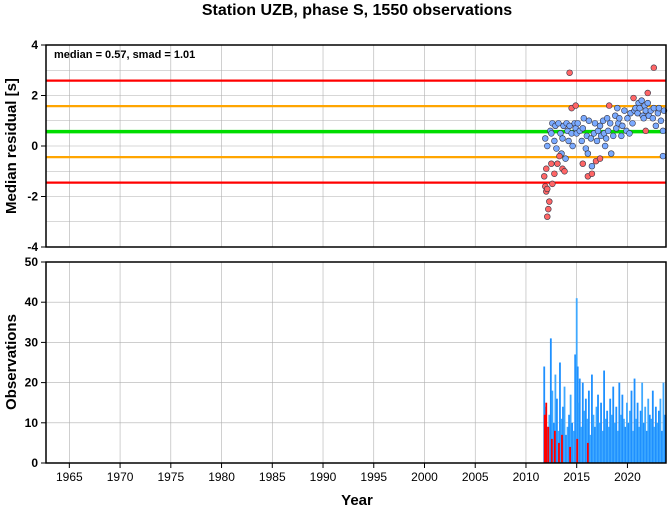 This screenshot has height=511, width=669. I want to click on residual-y-ticks: -4 -2 0 2 4, so click(36, 146).